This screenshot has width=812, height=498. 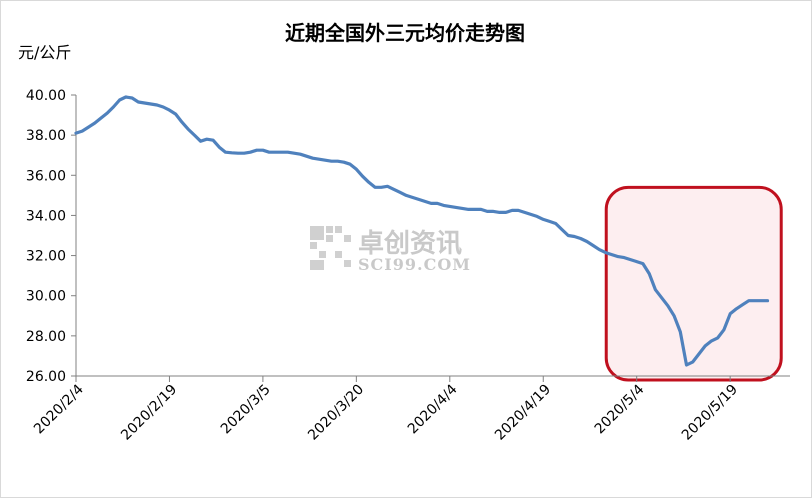 I want to click on highlight-layer, so click(x=693, y=283).